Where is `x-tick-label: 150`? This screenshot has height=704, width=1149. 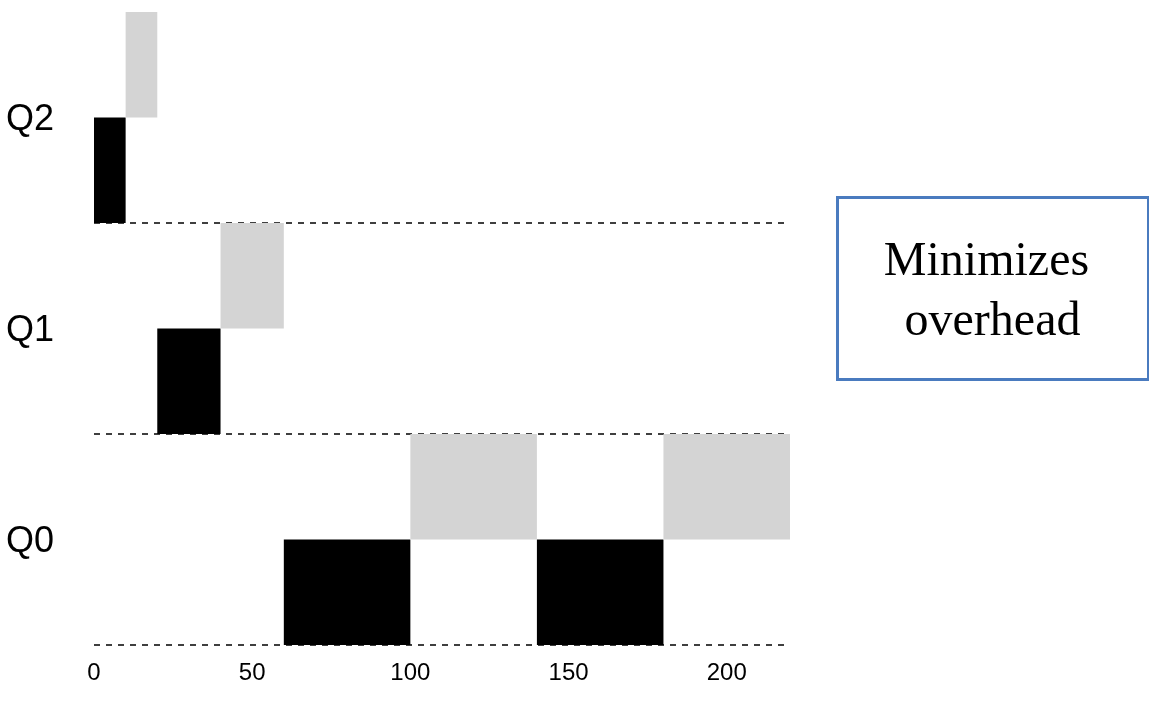 x-tick-label: 150 is located at coordinates (568, 671).